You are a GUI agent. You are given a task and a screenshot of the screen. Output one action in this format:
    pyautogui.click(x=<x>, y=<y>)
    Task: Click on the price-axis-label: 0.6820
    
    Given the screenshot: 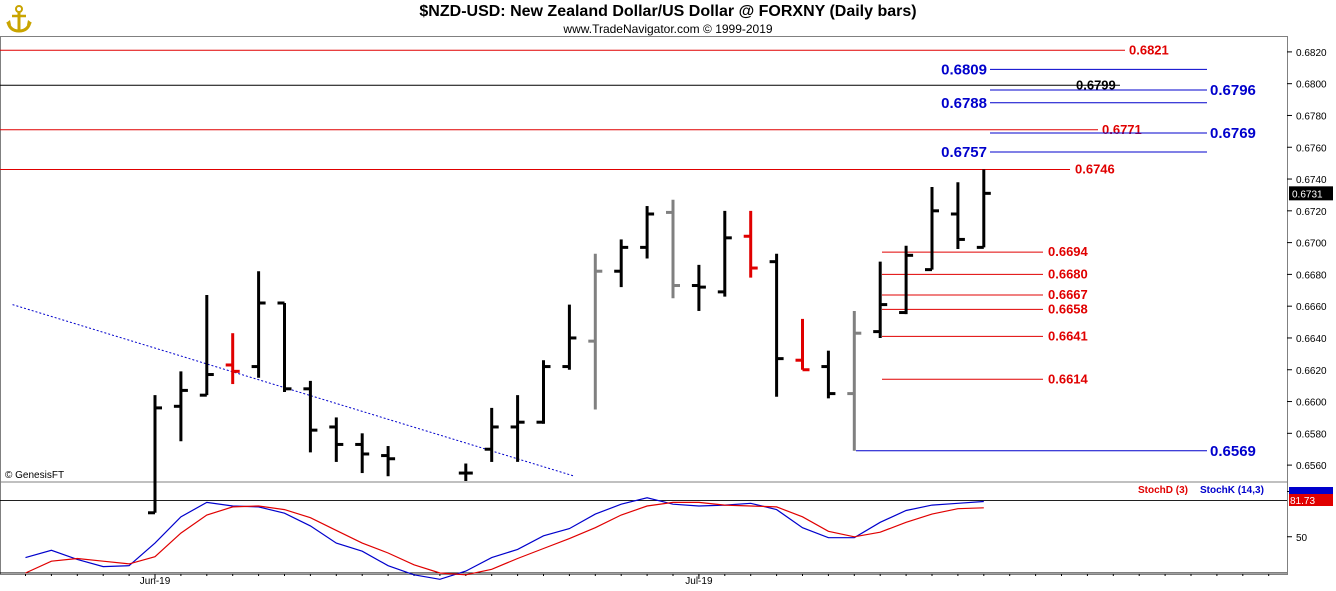 What is the action you would take?
    pyautogui.click(x=1311, y=53)
    